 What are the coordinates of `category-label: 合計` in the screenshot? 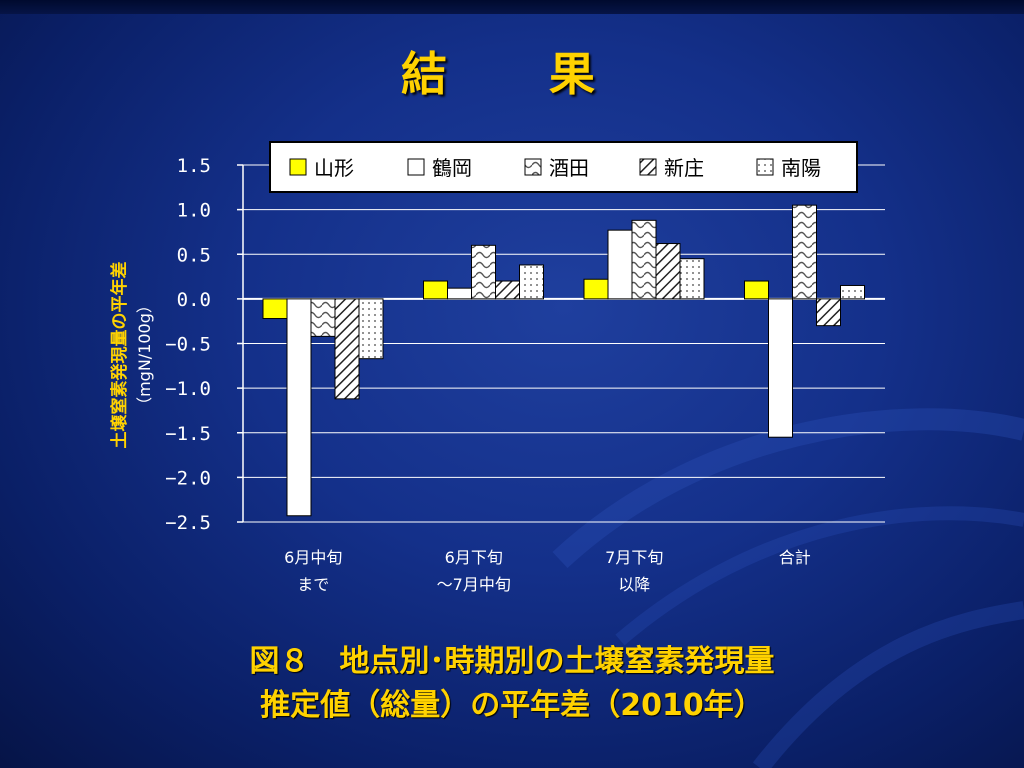 It's located at (795, 557).